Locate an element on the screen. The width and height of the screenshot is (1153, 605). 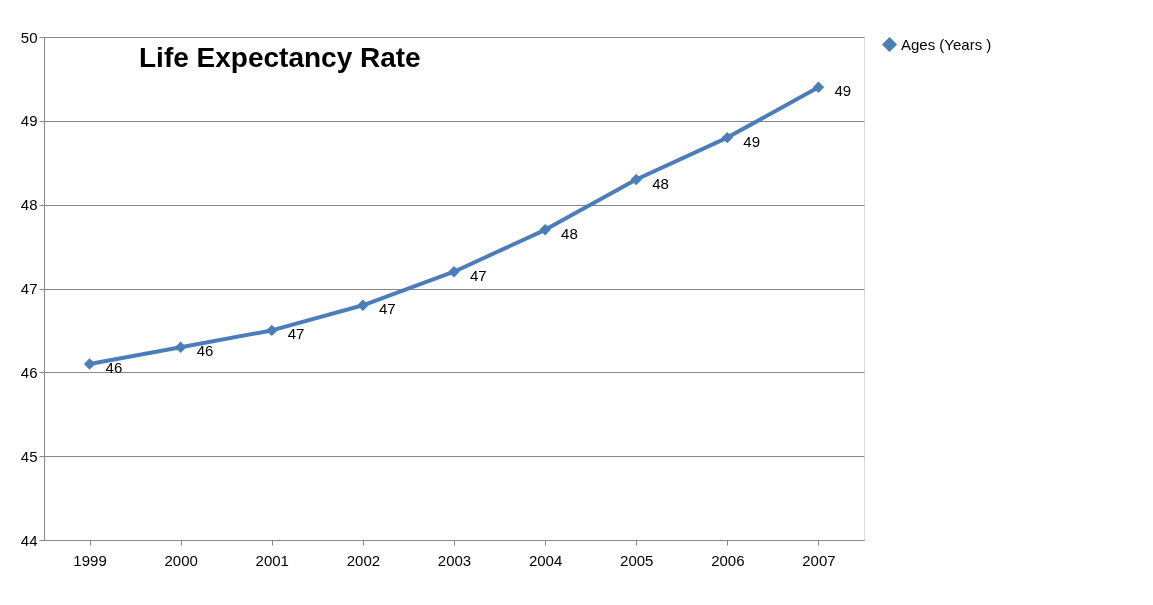
x-tick-label: 2002 is located at coordinates (363, 560).